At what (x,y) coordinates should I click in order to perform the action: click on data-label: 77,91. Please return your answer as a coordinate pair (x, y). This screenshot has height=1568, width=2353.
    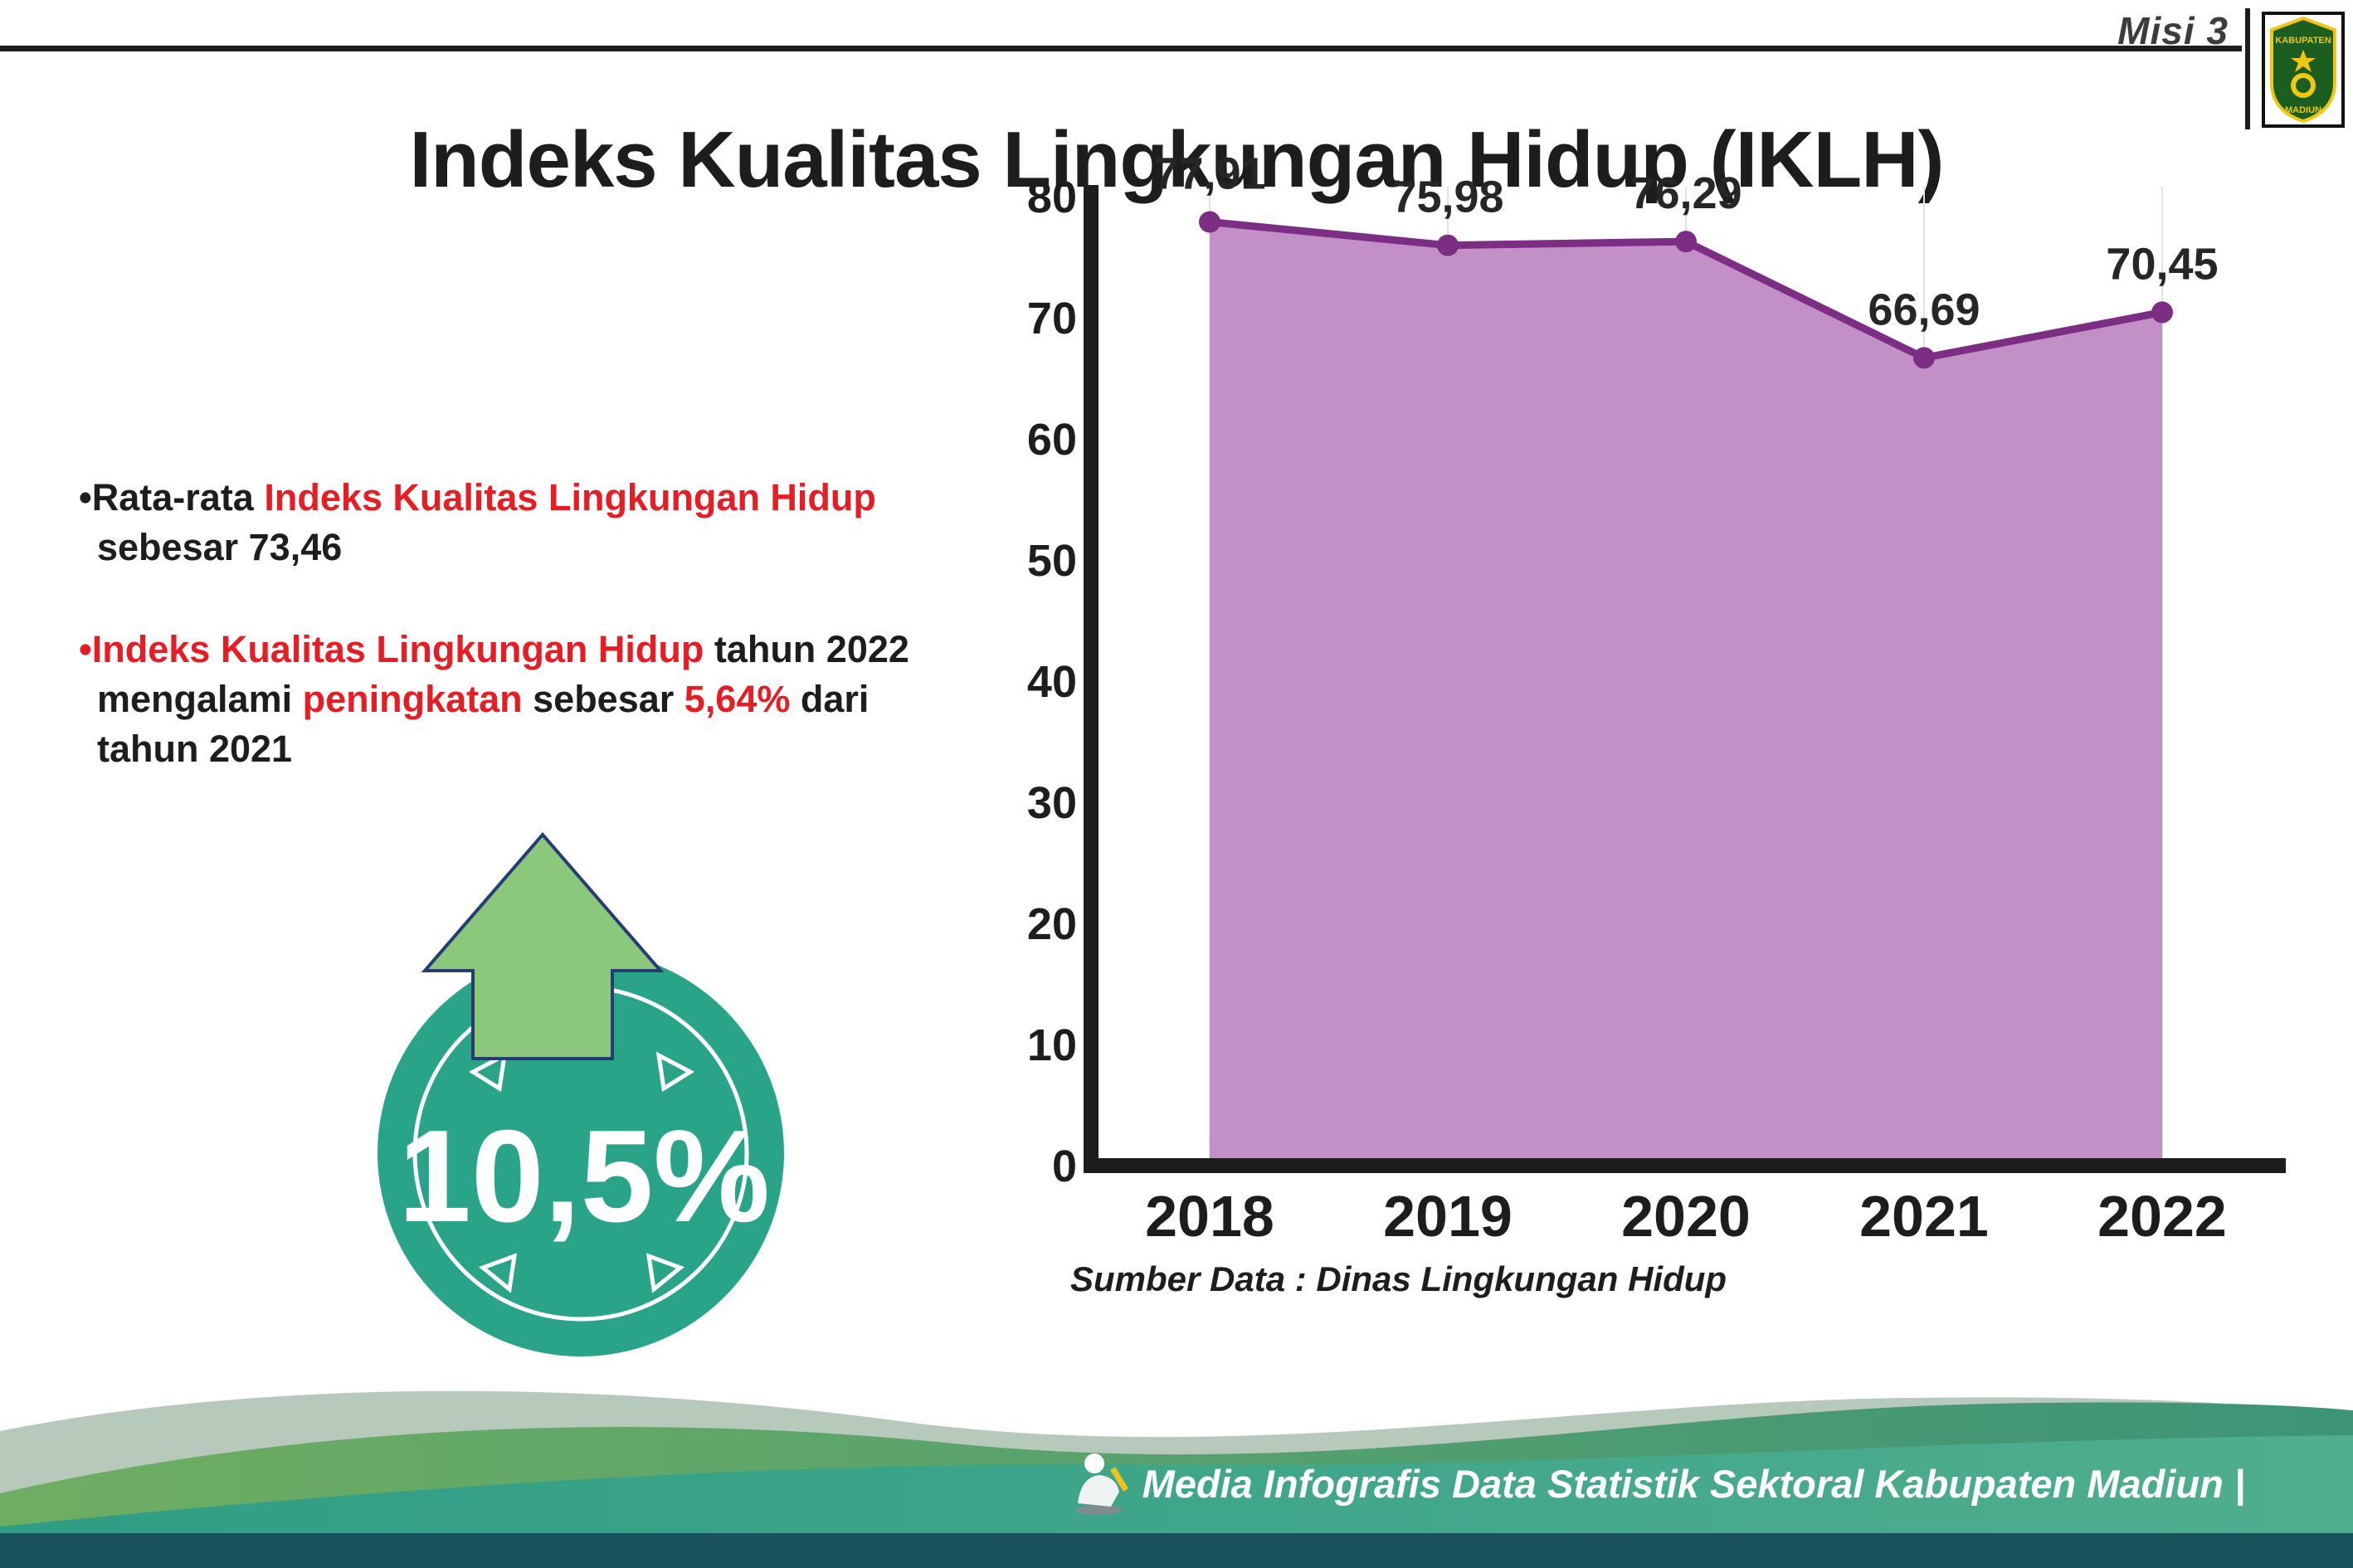
    Looking at the image, I should click on (1209, 176).